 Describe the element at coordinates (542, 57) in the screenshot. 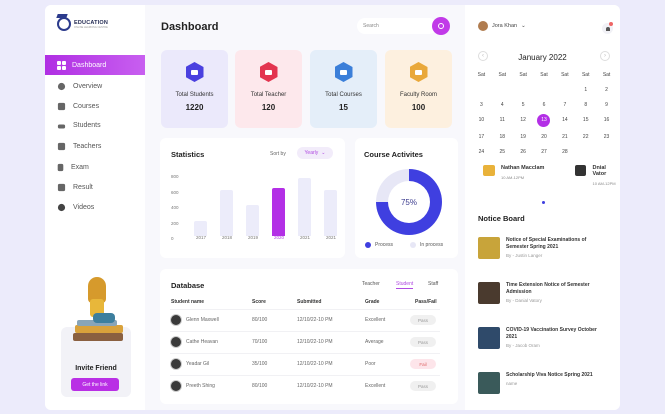

I see `calendar-title: January 2022` at that location.